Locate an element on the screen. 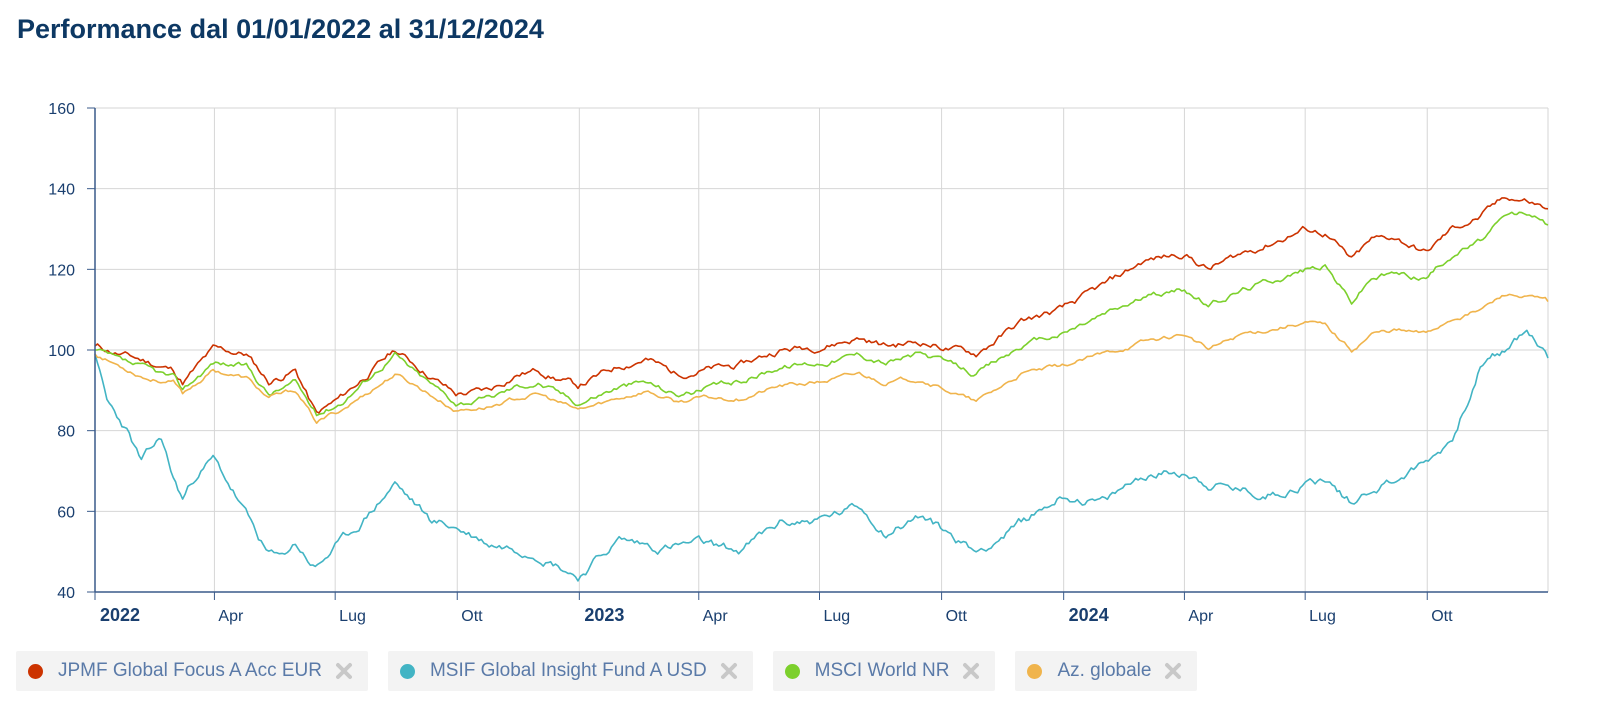  legend-item-msci-world-nr: MSCI World NR is located at coordinates (884, 671).